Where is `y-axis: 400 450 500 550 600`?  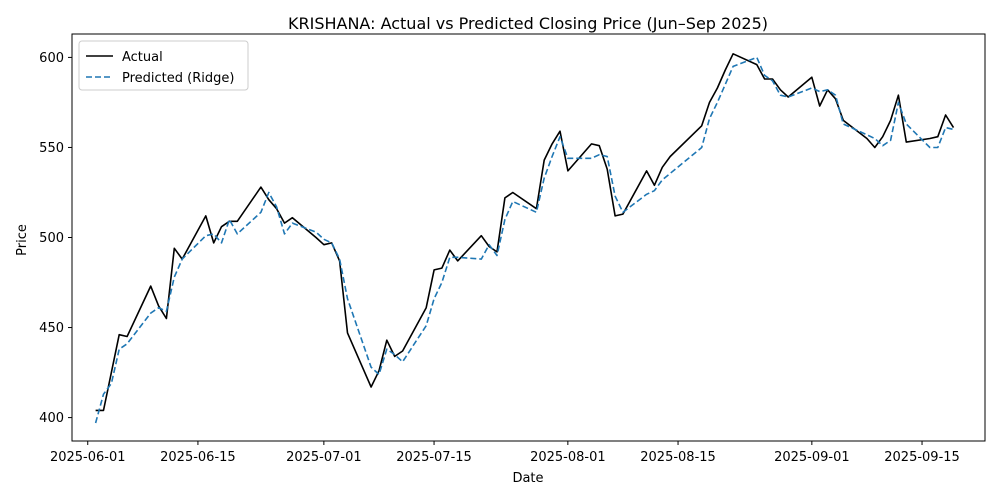
y-axis: 400 450 500 550 600 is located at coordinates (55, 238).